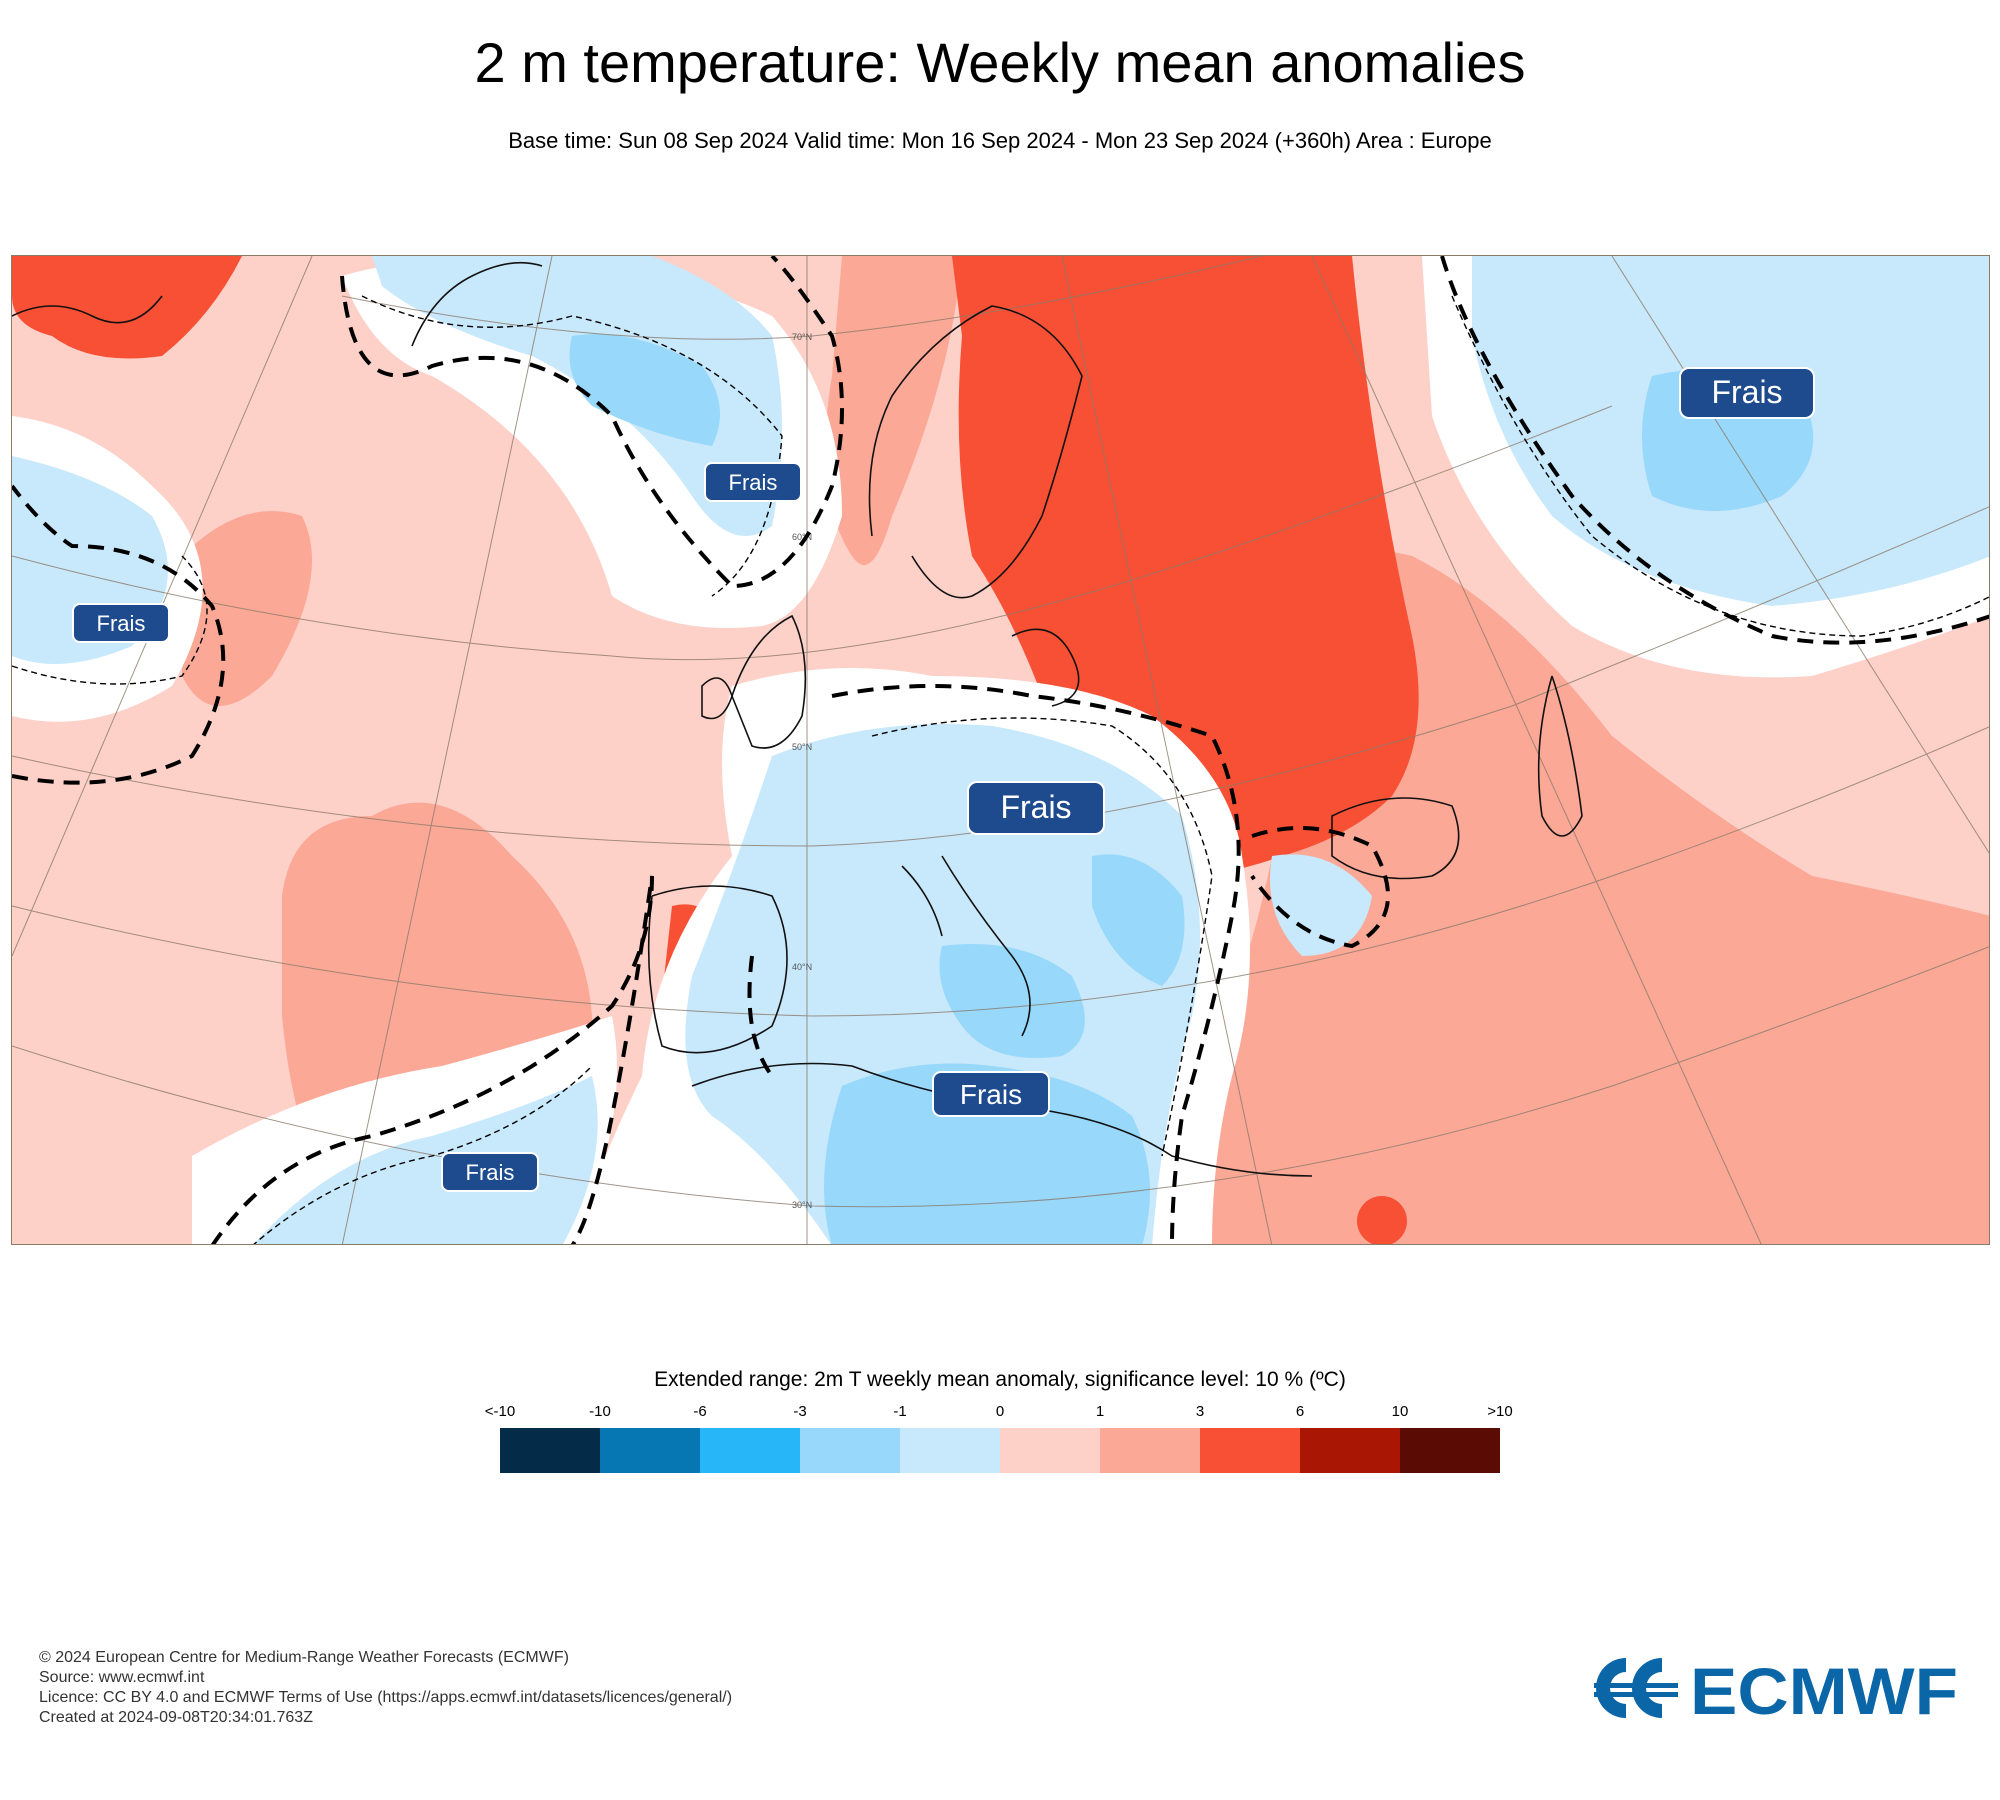 The height and width of the screenshot is (1800, 2000). Describe the element at coordinates (447, 750) in the screenshot. I see `meridian-10w` at that location.